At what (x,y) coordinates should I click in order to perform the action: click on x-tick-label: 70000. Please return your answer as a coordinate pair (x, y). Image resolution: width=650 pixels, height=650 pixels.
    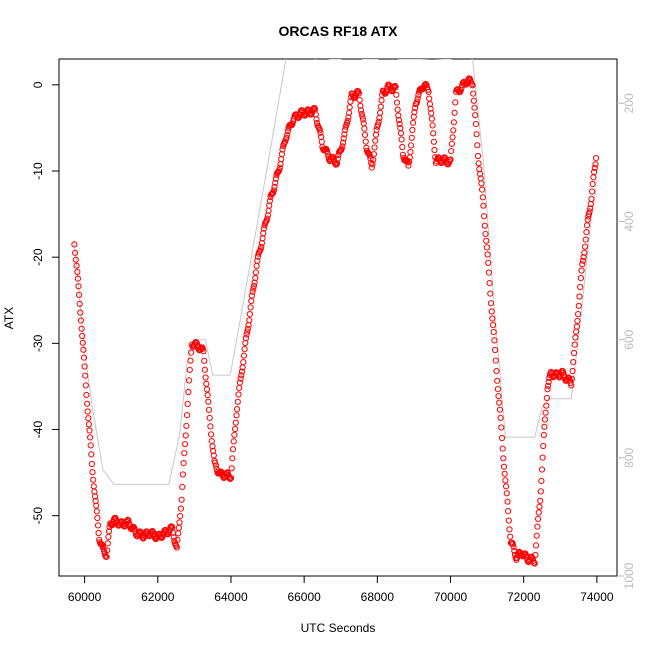
    Looking at the image, I should click on (451, 597).